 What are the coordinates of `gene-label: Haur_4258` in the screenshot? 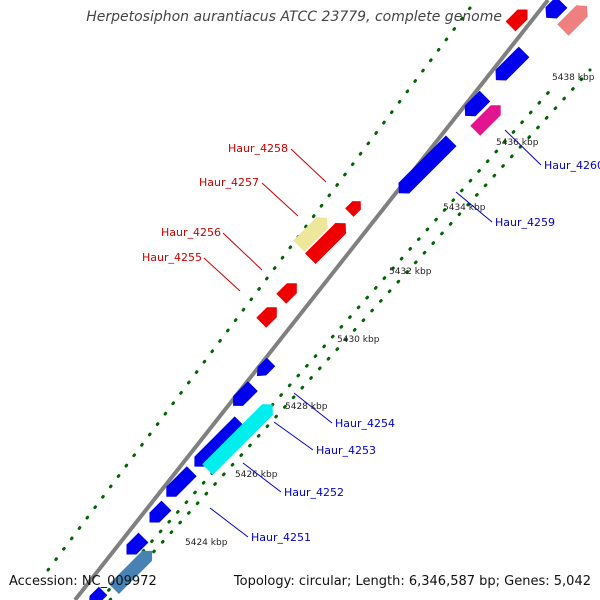 It's located at (258, 148).